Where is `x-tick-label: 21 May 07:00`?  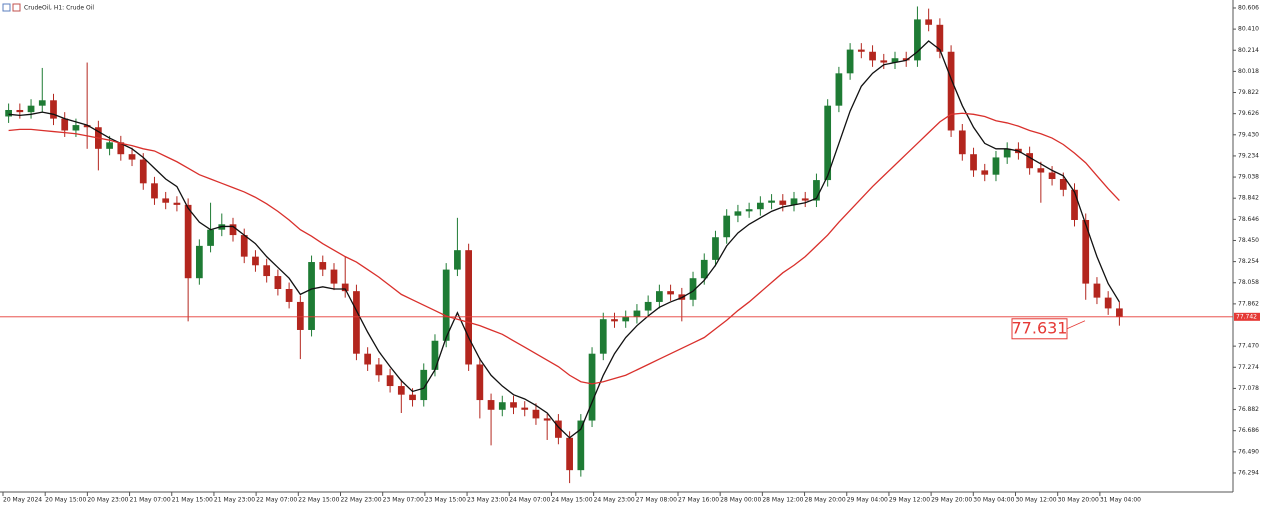 x-tick-label: 21 May 07:00 is located at coordinates (150, 500).